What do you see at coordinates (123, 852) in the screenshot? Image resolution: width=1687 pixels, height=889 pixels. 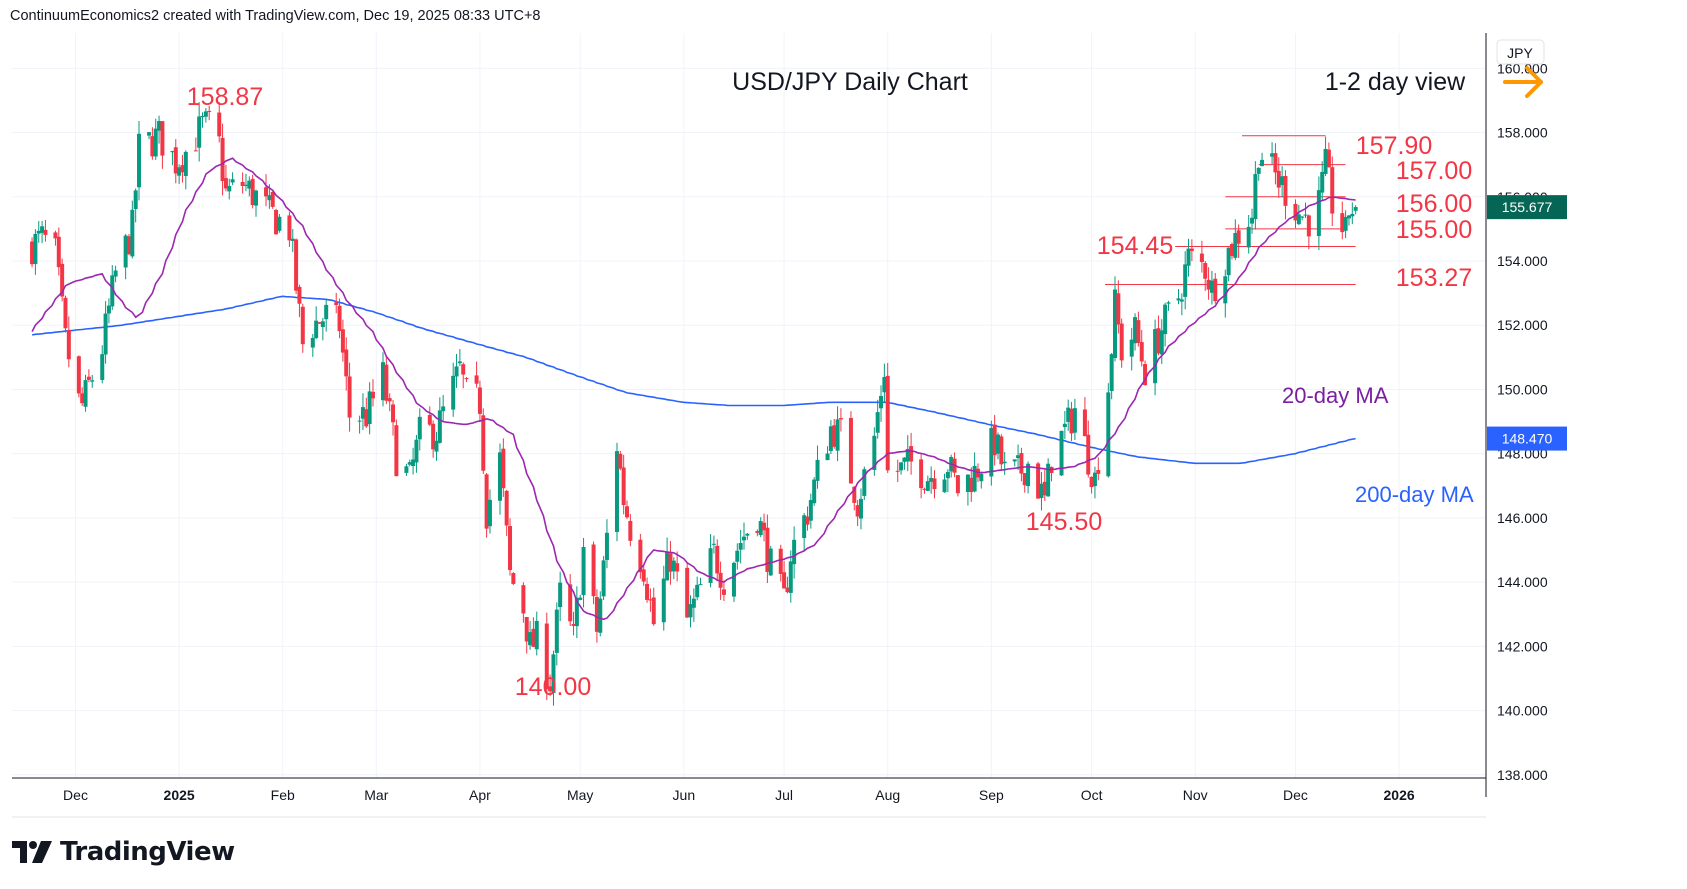 I see `footer: TradingView` at bounding box center [123, 852].